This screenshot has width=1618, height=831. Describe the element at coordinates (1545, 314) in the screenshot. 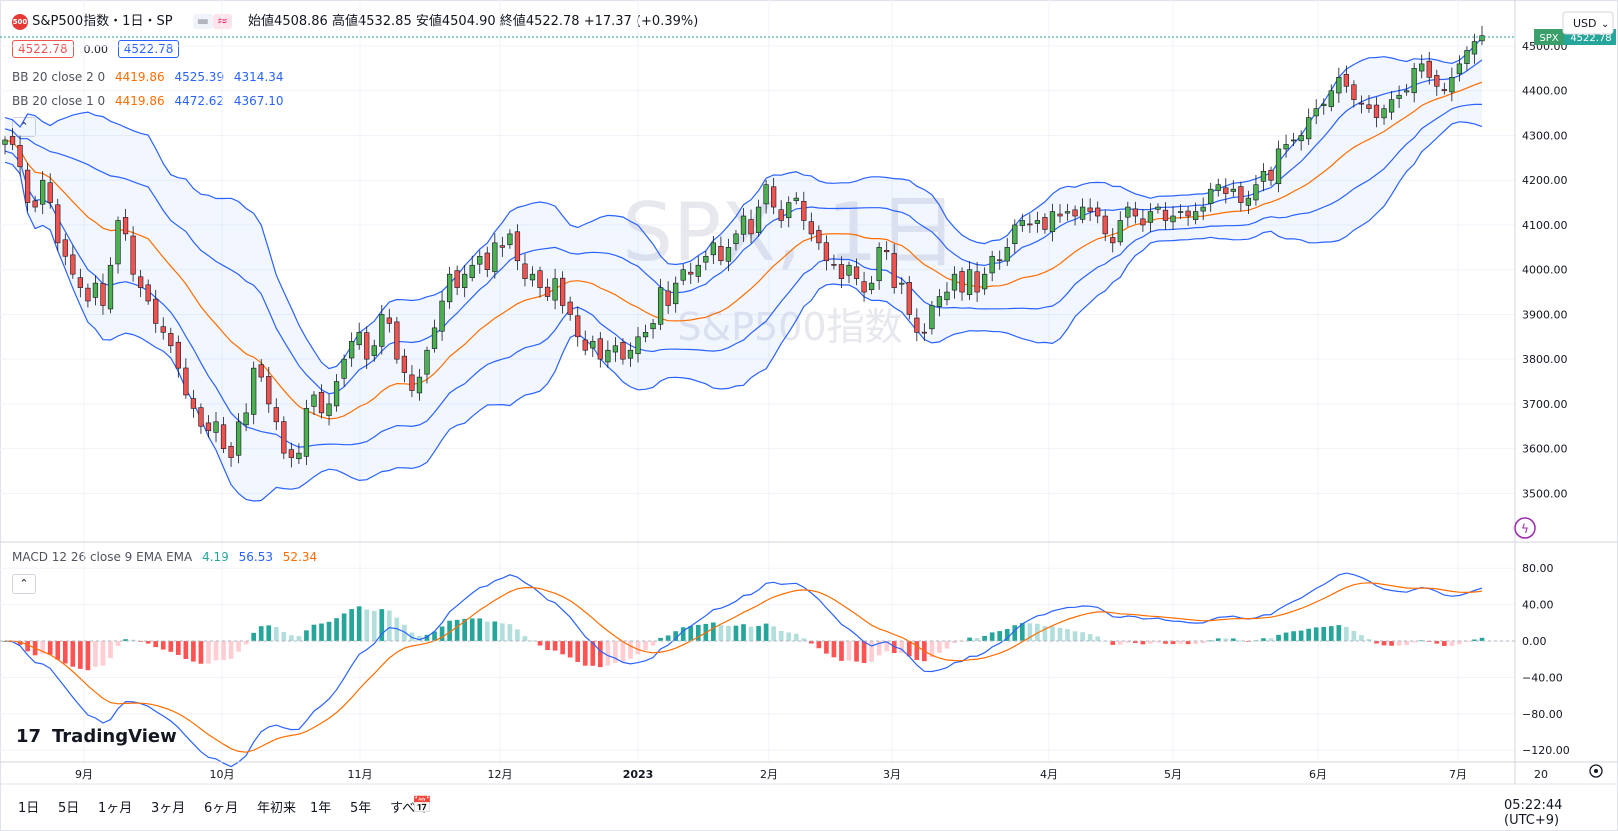

I see `price-tick-label: 3900.00` at that location.